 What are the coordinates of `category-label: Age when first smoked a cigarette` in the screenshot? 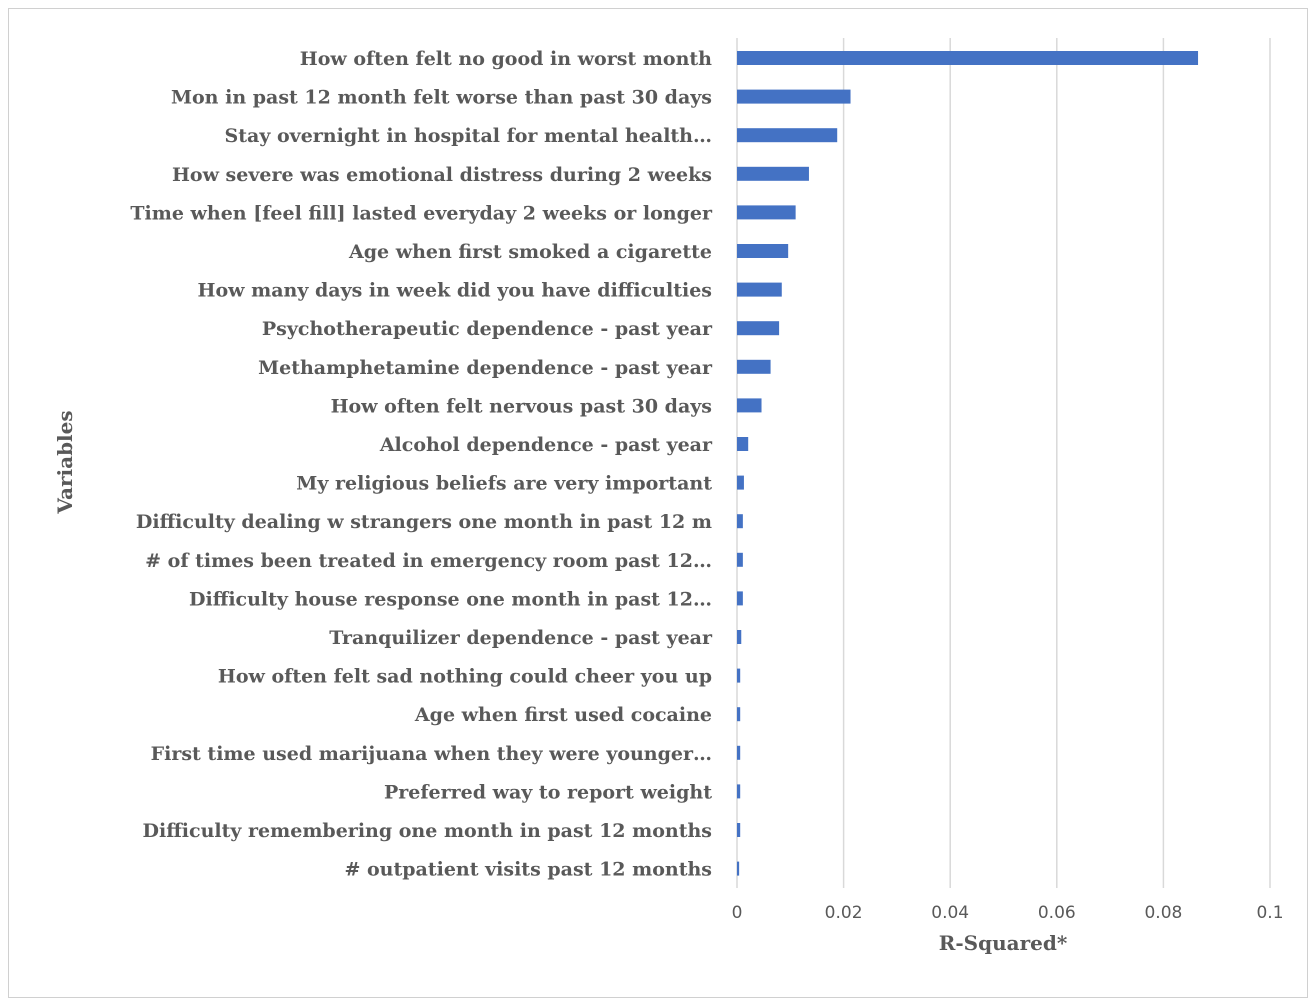 It's located at (530, 252).